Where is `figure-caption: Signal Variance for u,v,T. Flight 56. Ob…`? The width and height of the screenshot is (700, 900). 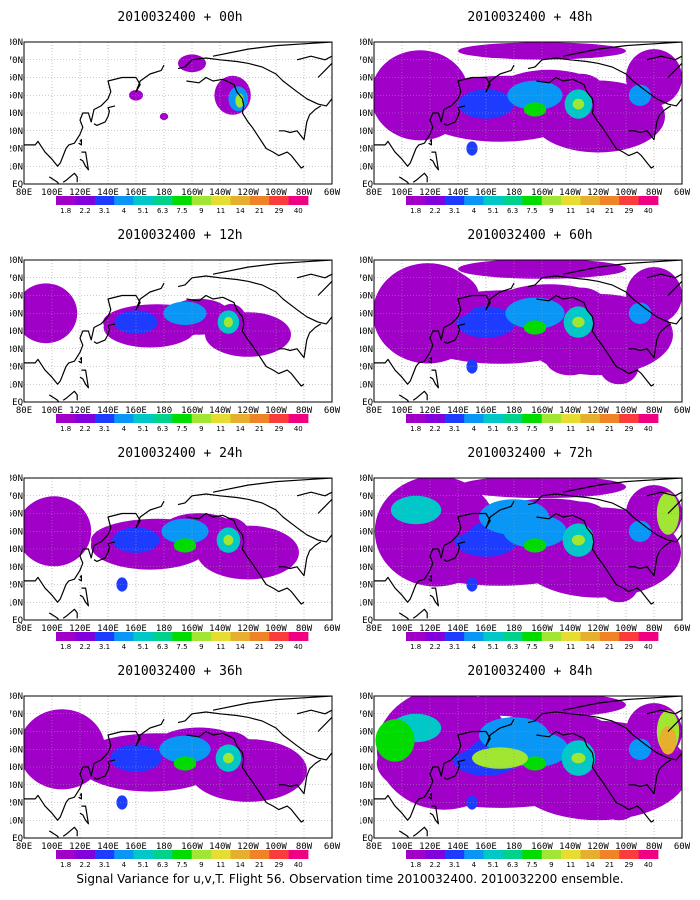 figure-caption: Signal Variance for u,v,T. Flight 56. Ob… is located at coordinates (350, 879).